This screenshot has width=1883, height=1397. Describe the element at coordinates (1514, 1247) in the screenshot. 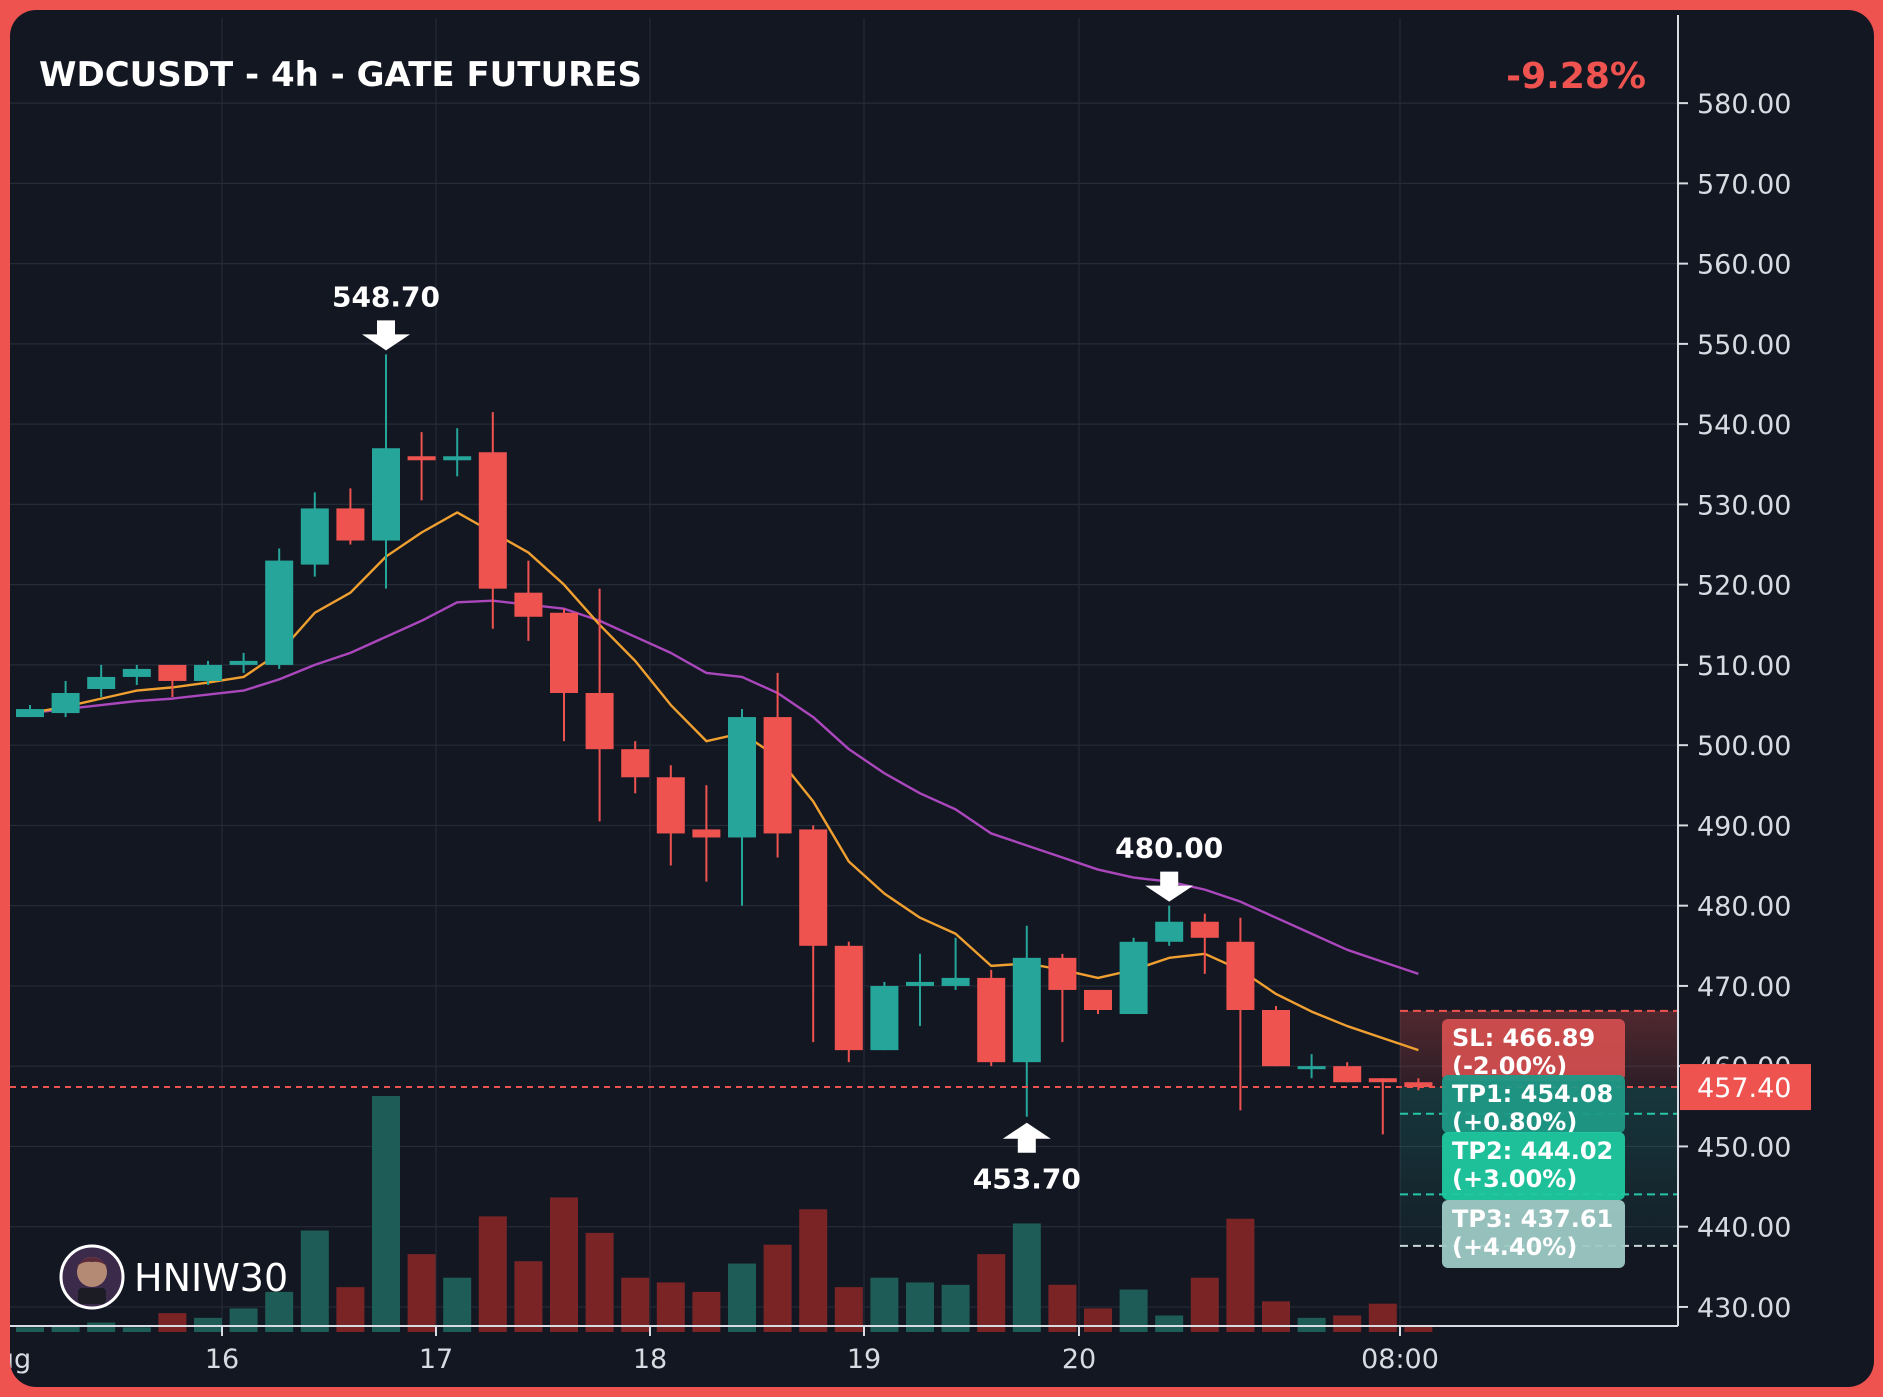

I see `level-label-percent: (+4.40%)` at that location.